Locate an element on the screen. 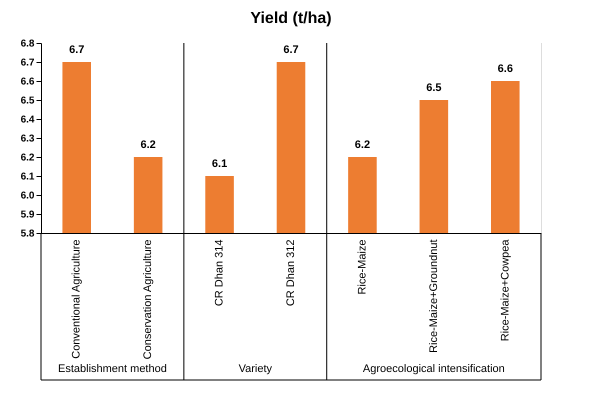 The image size is (590, 419). y-tick-label: 6.7 is located at coordinates (27, 63).